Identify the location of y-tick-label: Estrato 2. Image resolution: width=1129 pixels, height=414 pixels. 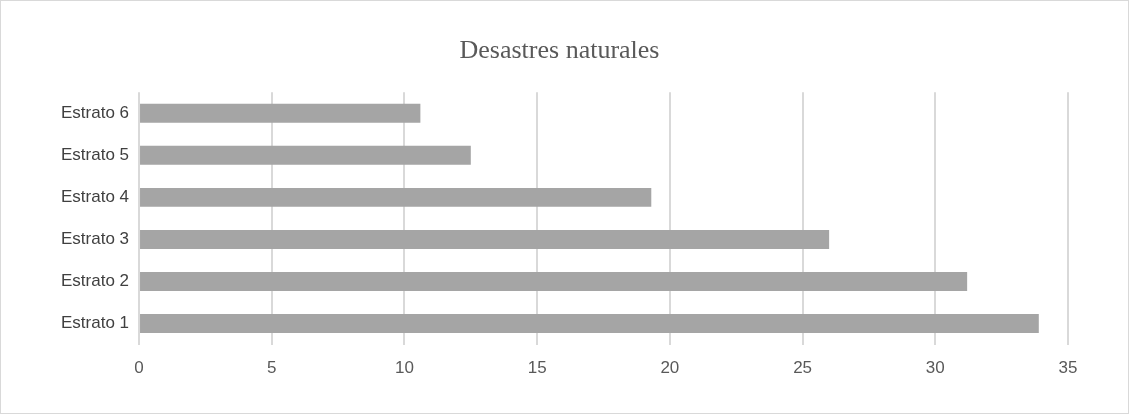
(95, 281).